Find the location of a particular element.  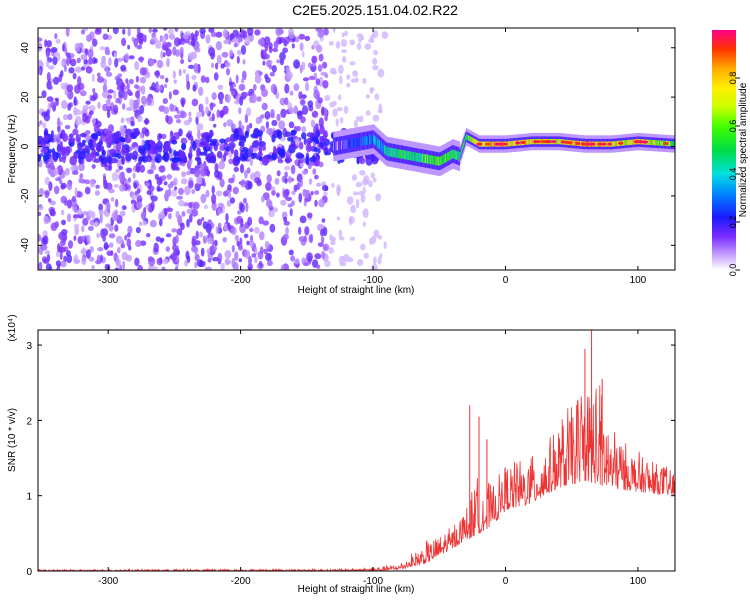

y-tick-label: 40 is located at coordinates (25, 48).